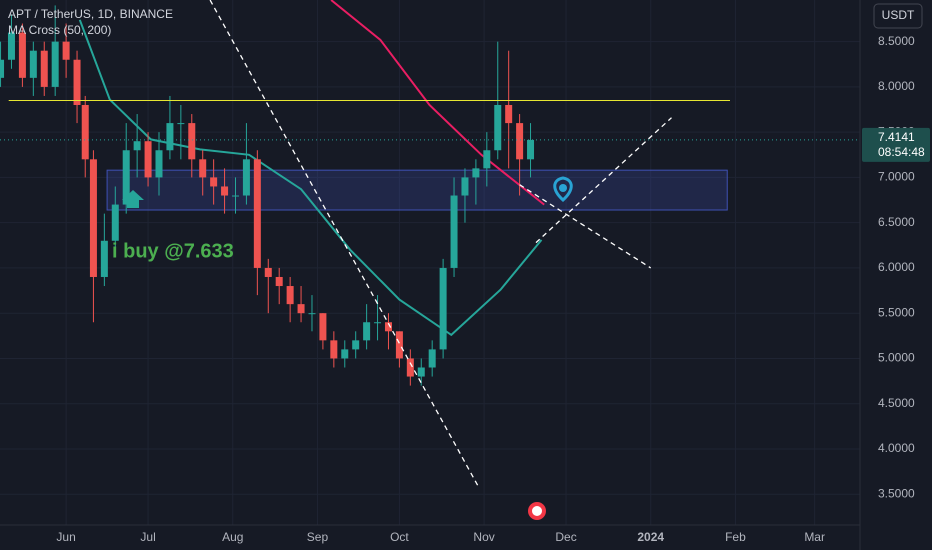 The width and height of the screenshot is (932, 550). Describe the element at coordinates (735, 537) in the screenshot. I see `x-tick-label: Feb` at that location.